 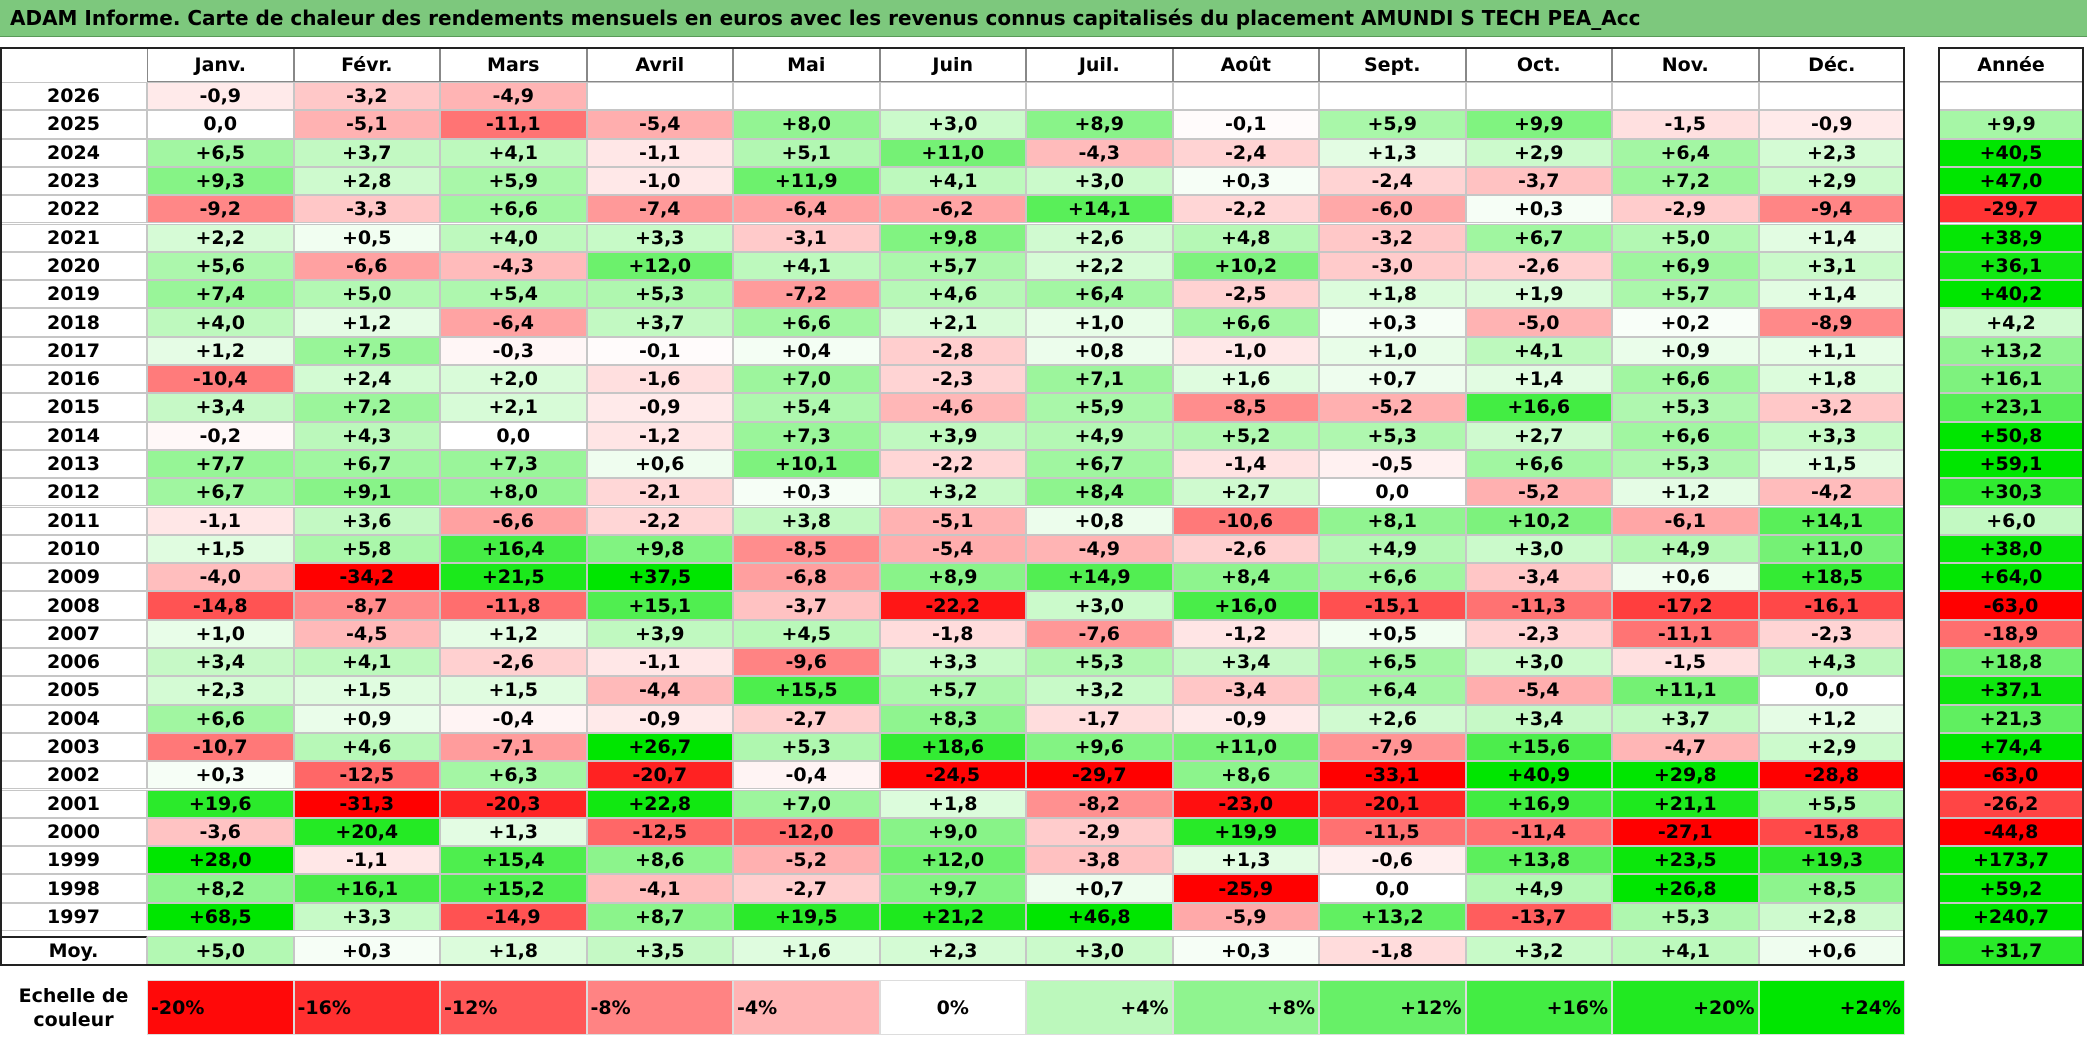 What do you see at coordinates (2011, 662) in the screenshot?
I see `annual-cell: +18,8` at bounding box center [2011, 662].